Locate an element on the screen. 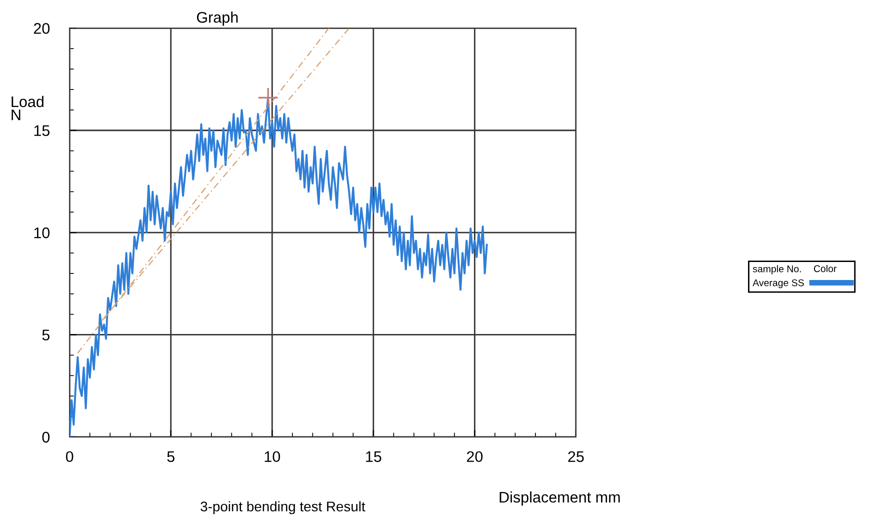  text: 3-point bending test Result is located at coordinates (283, 507).